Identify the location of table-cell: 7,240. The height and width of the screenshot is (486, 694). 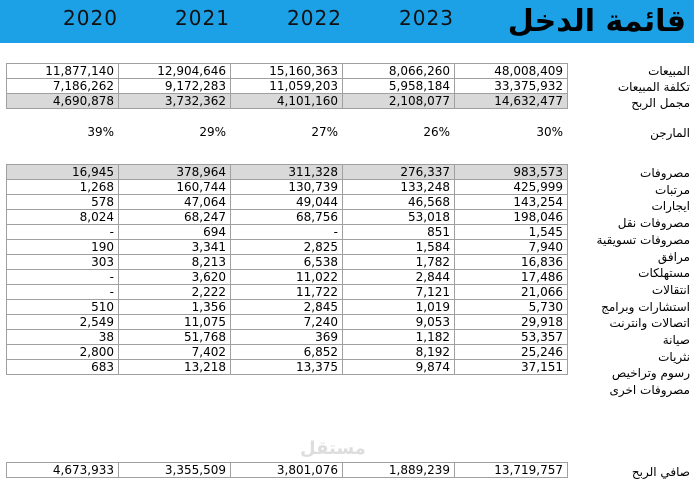
(286, 322).